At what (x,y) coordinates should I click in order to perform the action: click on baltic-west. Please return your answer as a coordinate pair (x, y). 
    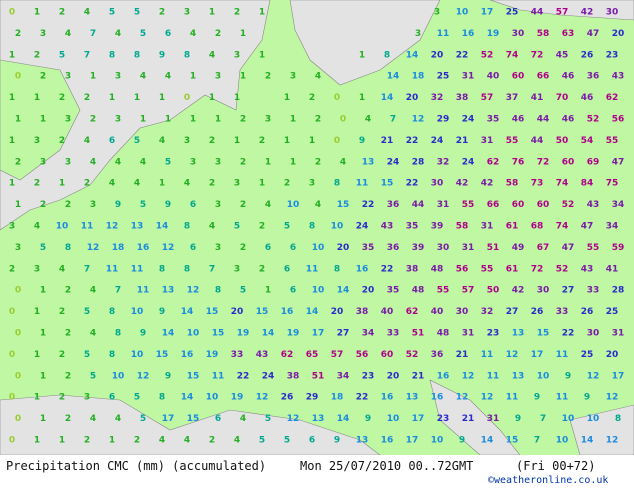
    Looking at the image, I should click on (365, 43).